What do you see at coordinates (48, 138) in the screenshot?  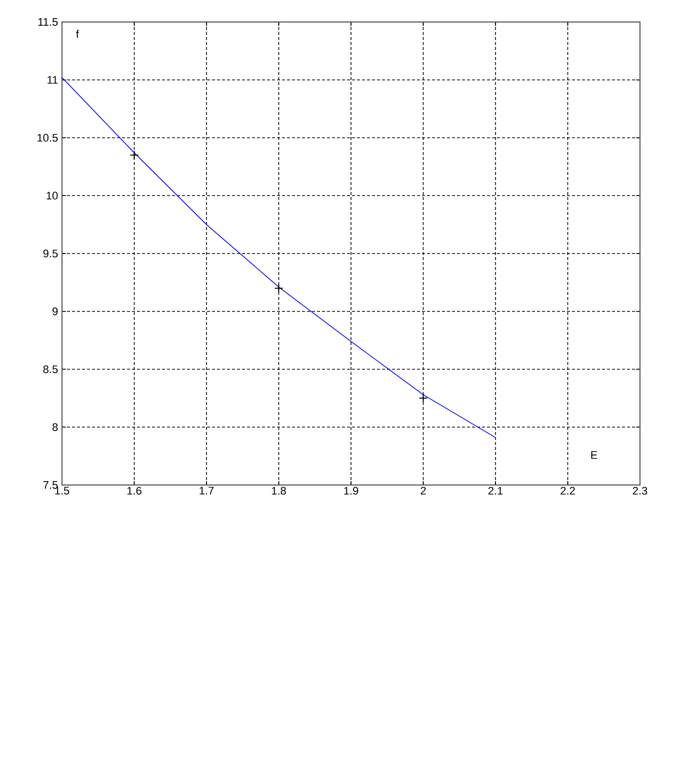 I see `y-tick-label: 10.5` at bounding box center [48, 138].